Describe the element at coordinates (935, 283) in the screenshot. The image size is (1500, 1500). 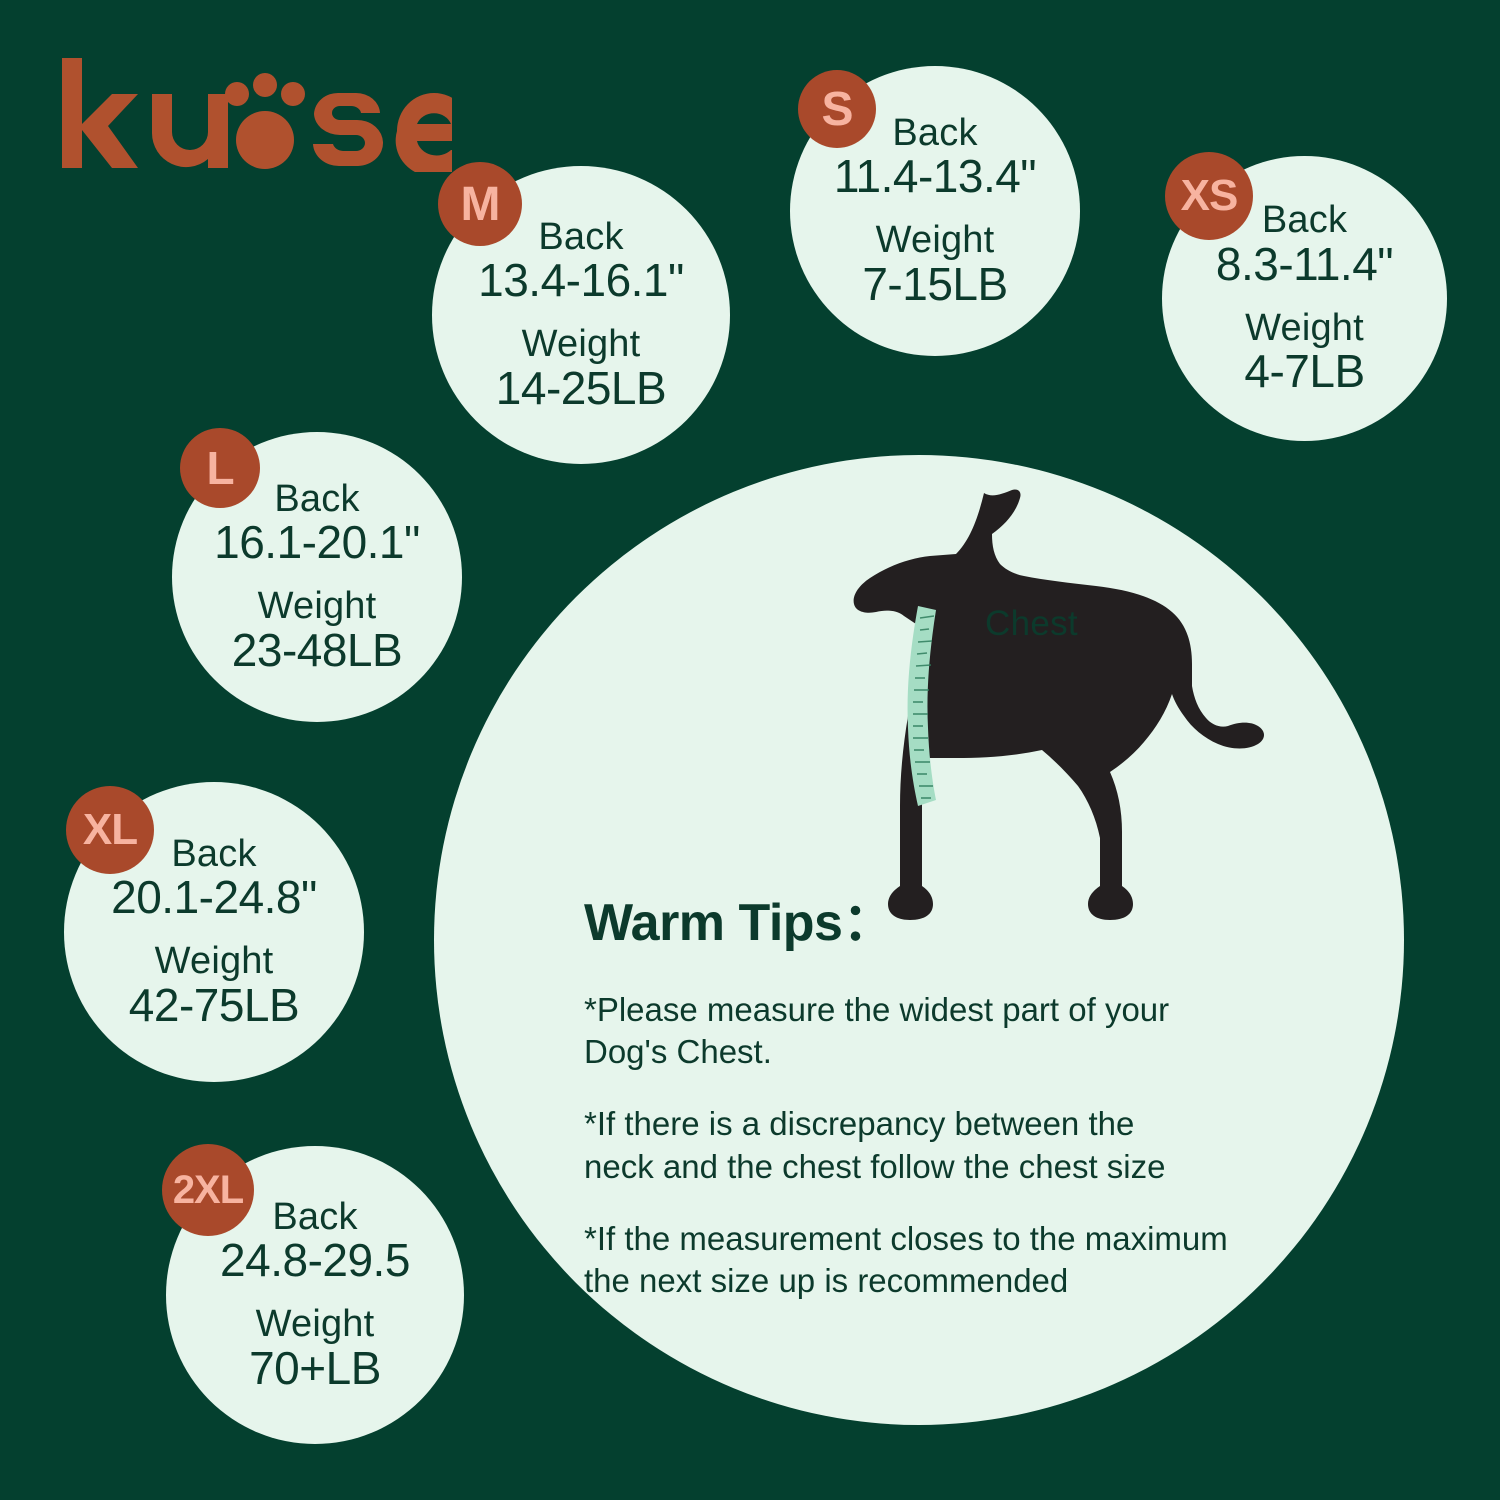
I see `weight-value: 7-15LB` at that location.